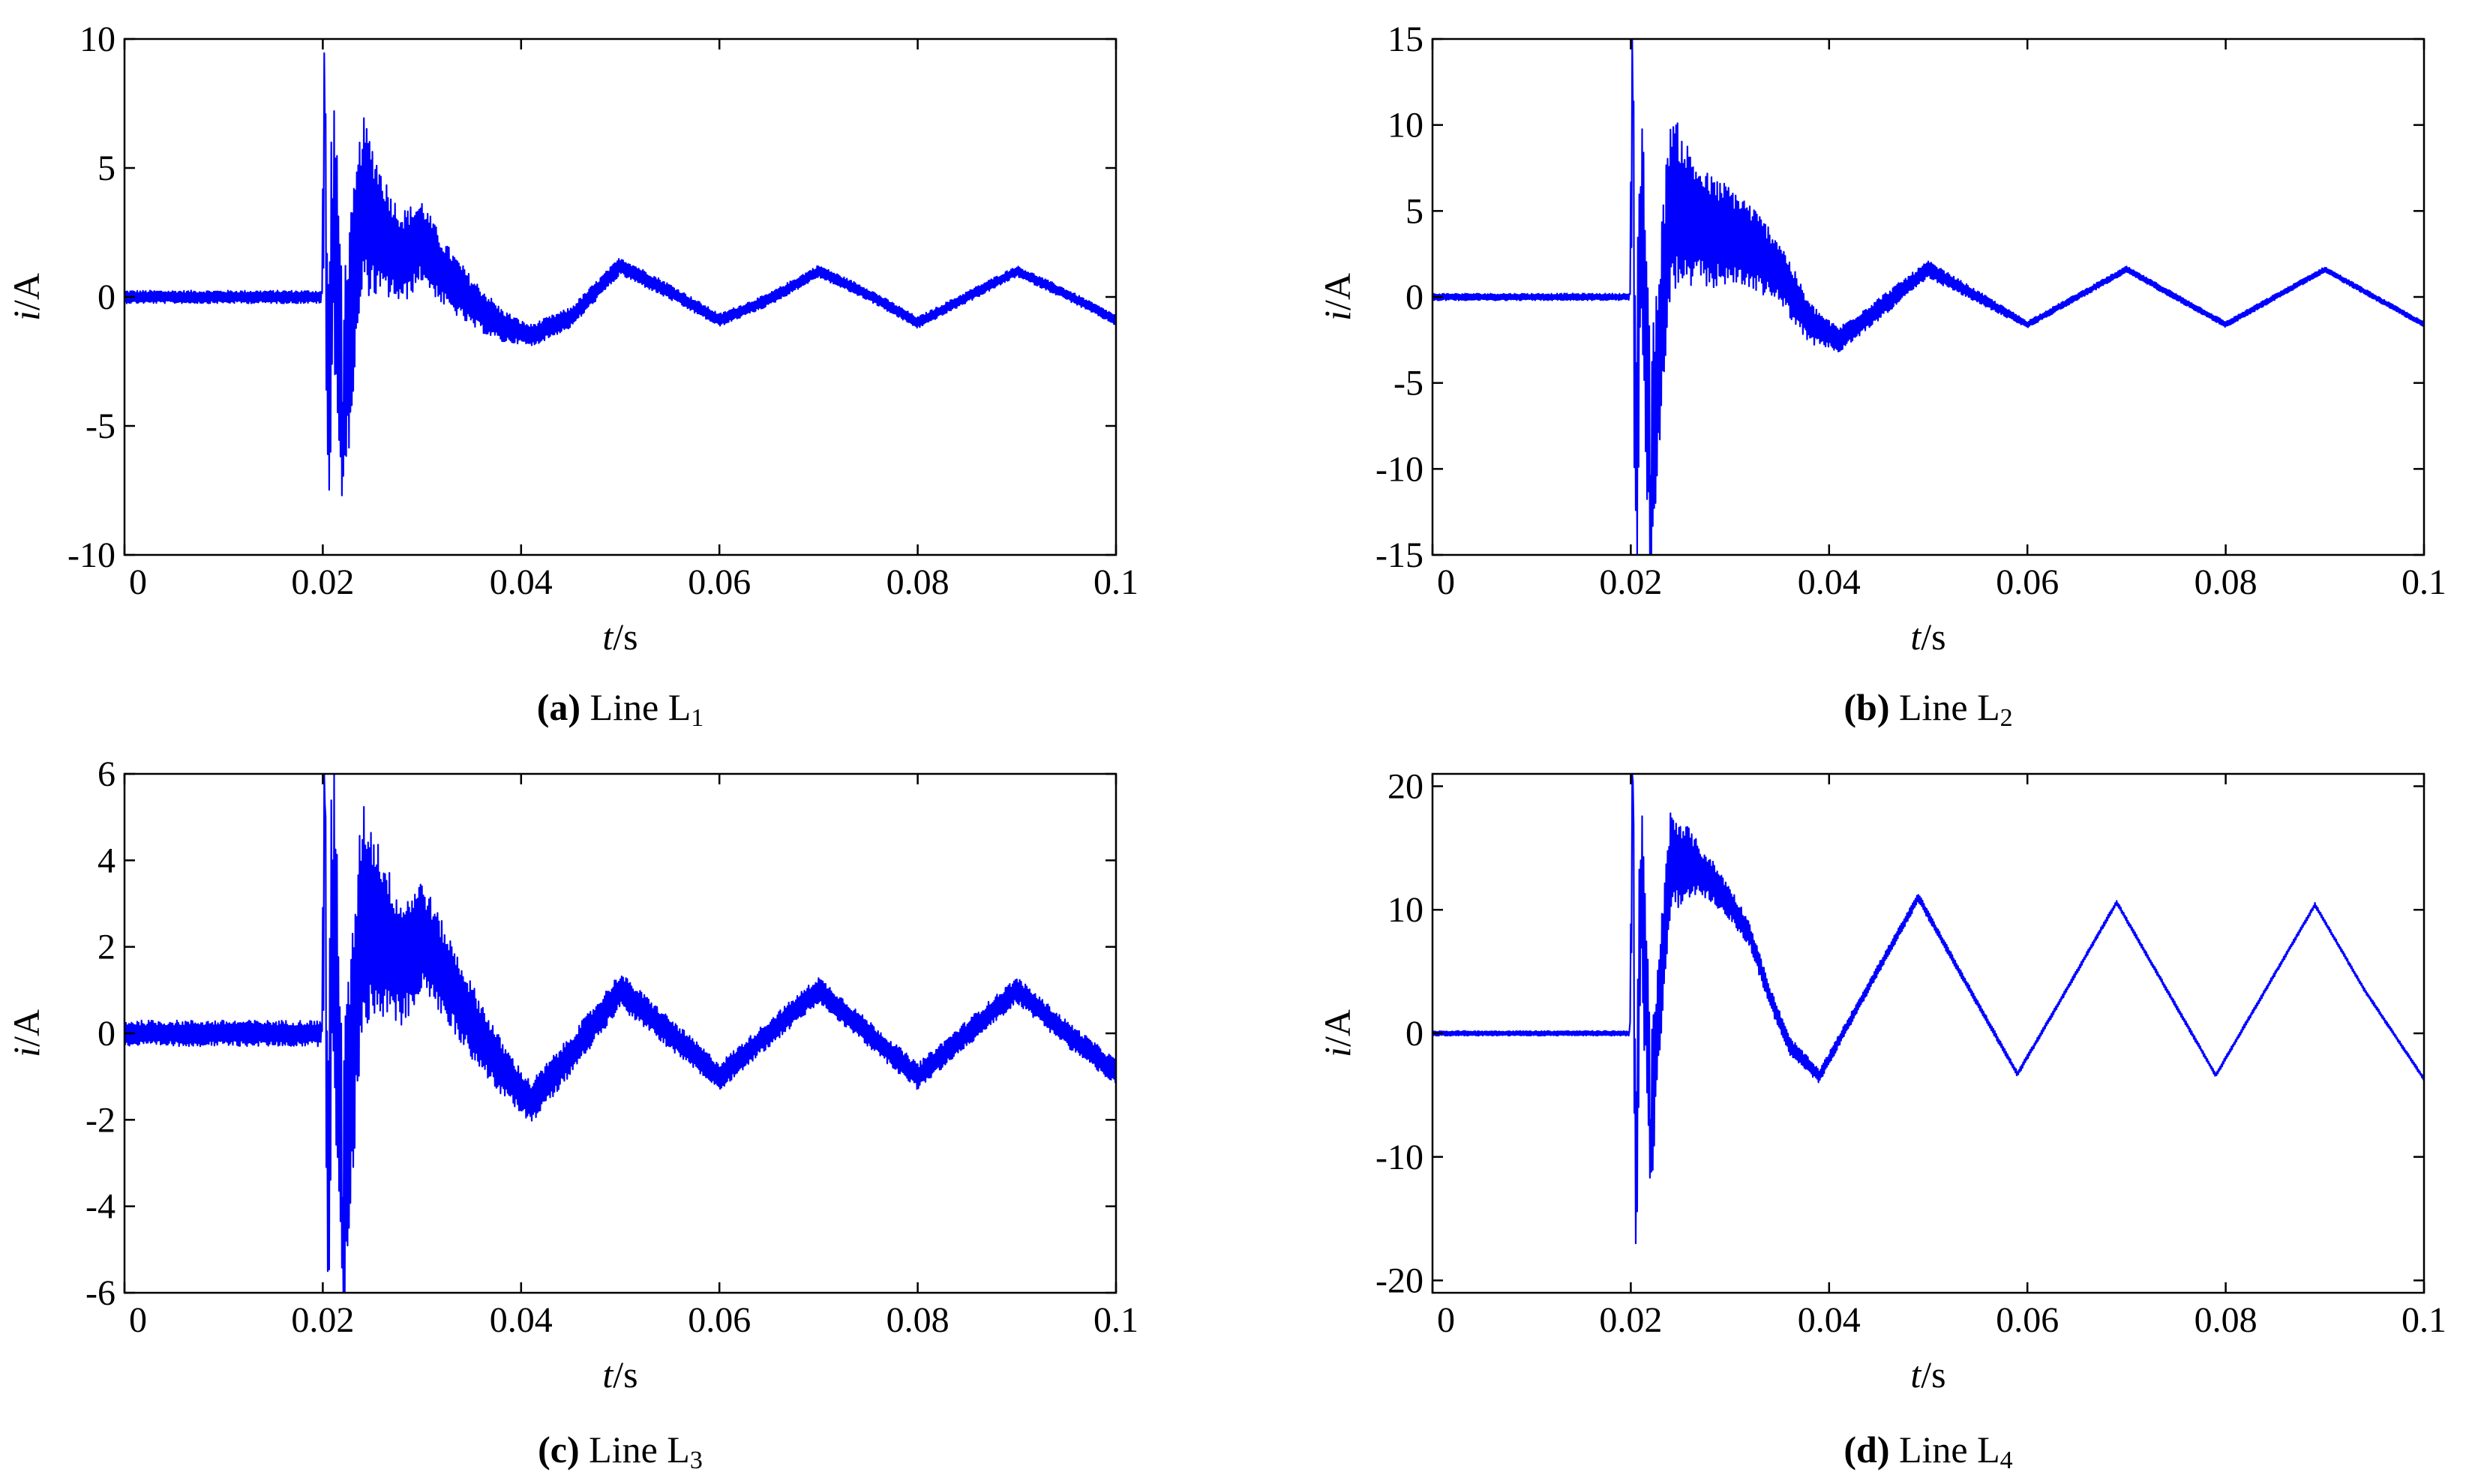  Describe the element at coordinates (107, 774) in the screenshot. I see `y-tick-label: 6` at that location.